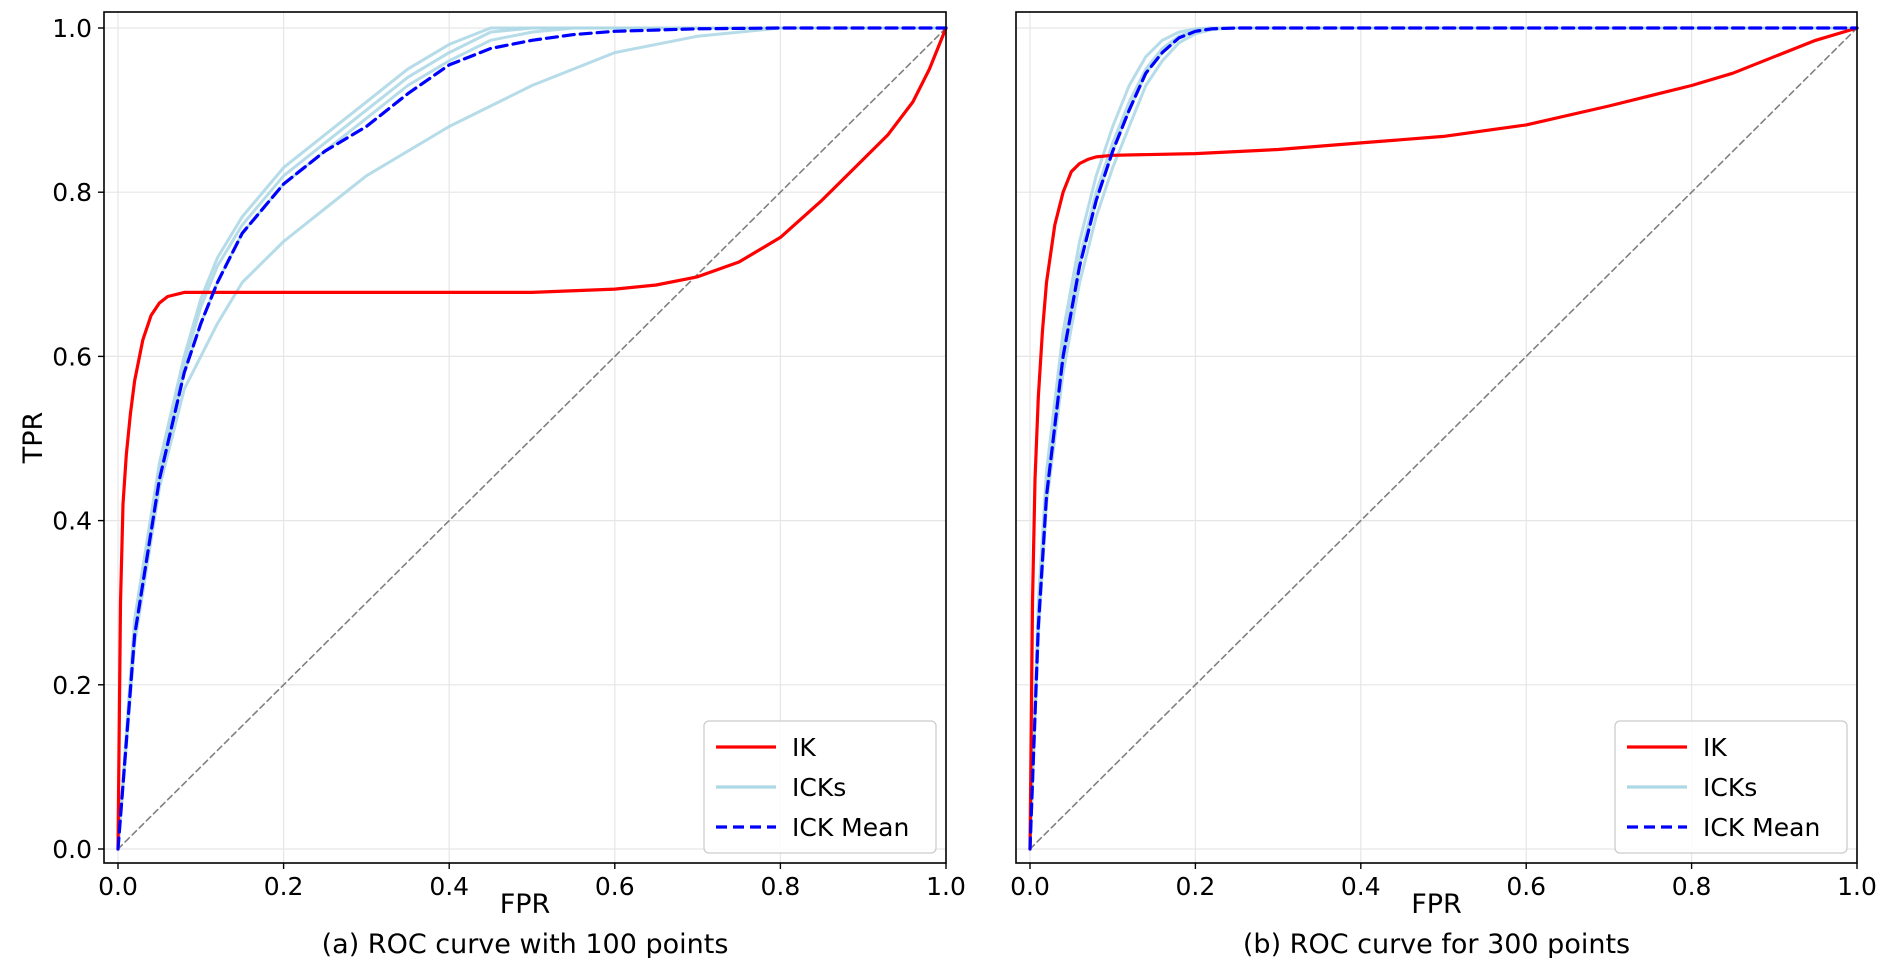  Describe the element at coordinates (72, 28) in the screenshot. I see `y-tick-label: 1.0` at that location.